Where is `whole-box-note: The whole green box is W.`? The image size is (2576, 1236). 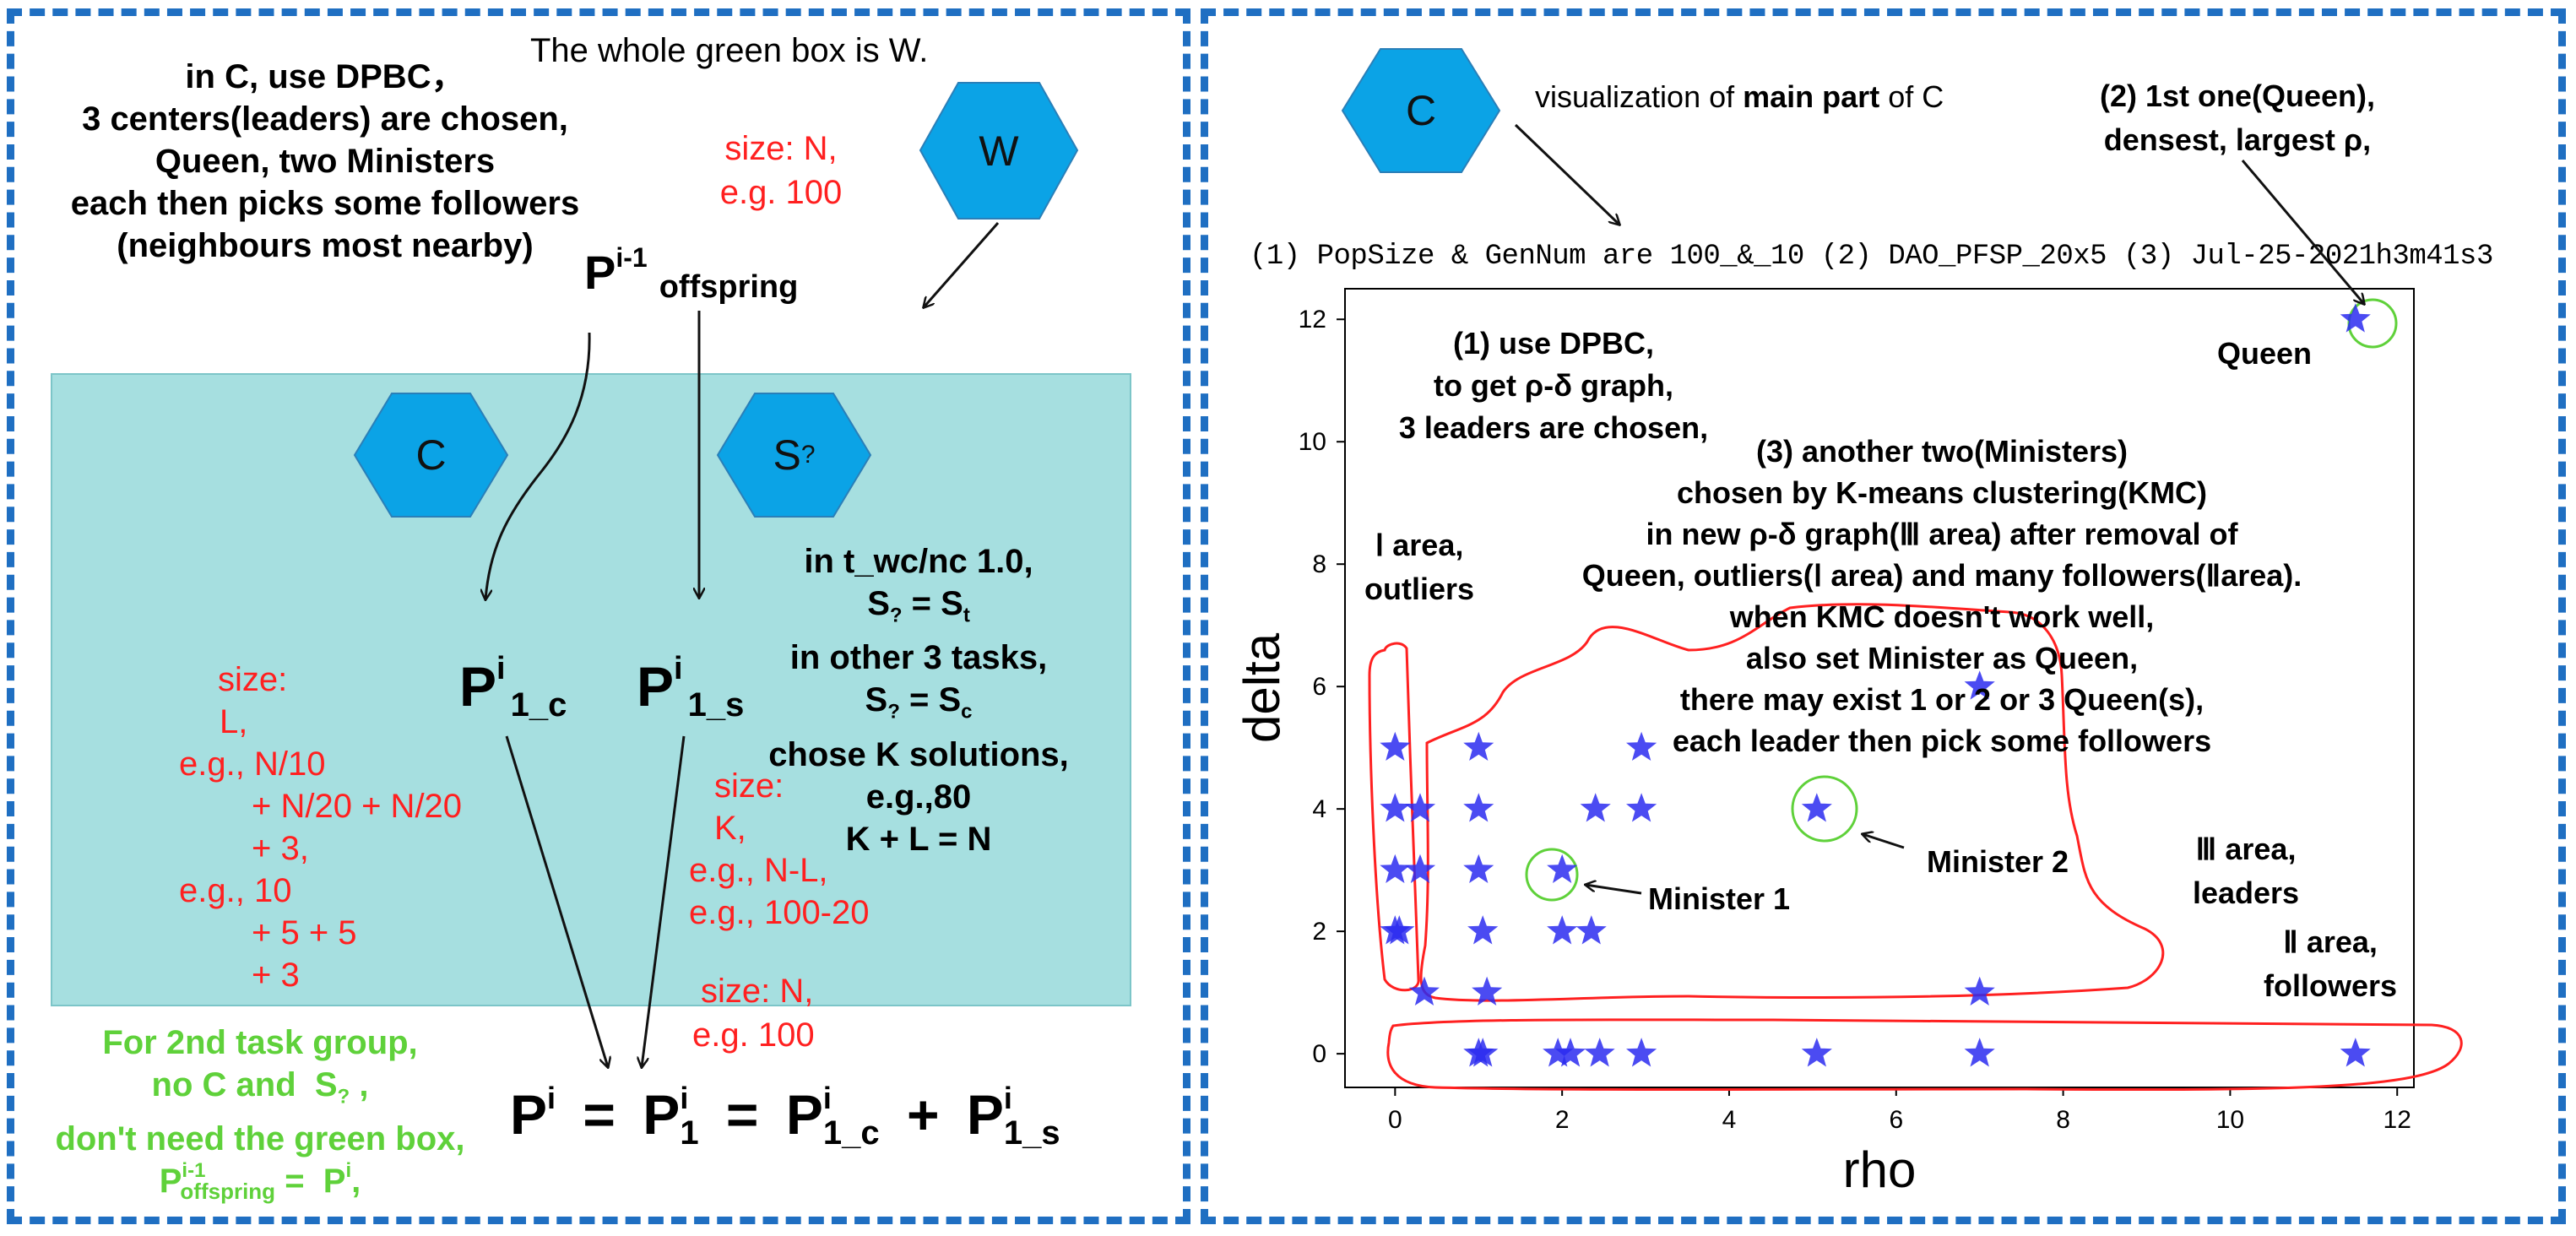 whole-box-note: The whole green box is W. is located at coordinates (729, 50).